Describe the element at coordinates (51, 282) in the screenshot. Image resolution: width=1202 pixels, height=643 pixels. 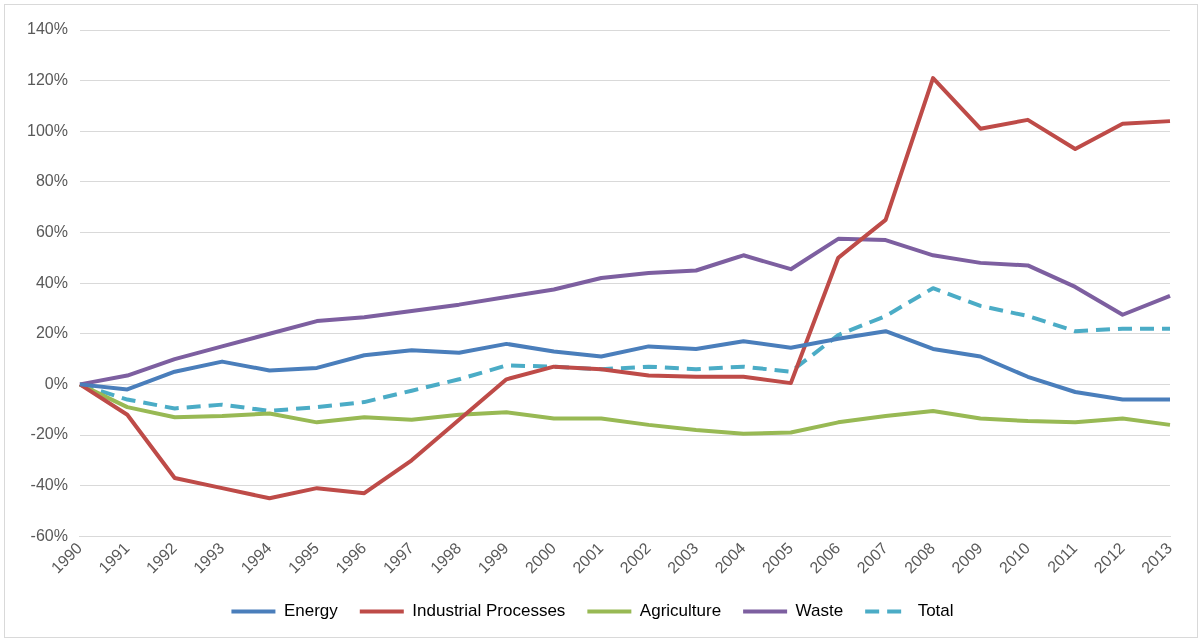
I see `y-tick-label: 40%` at that location.